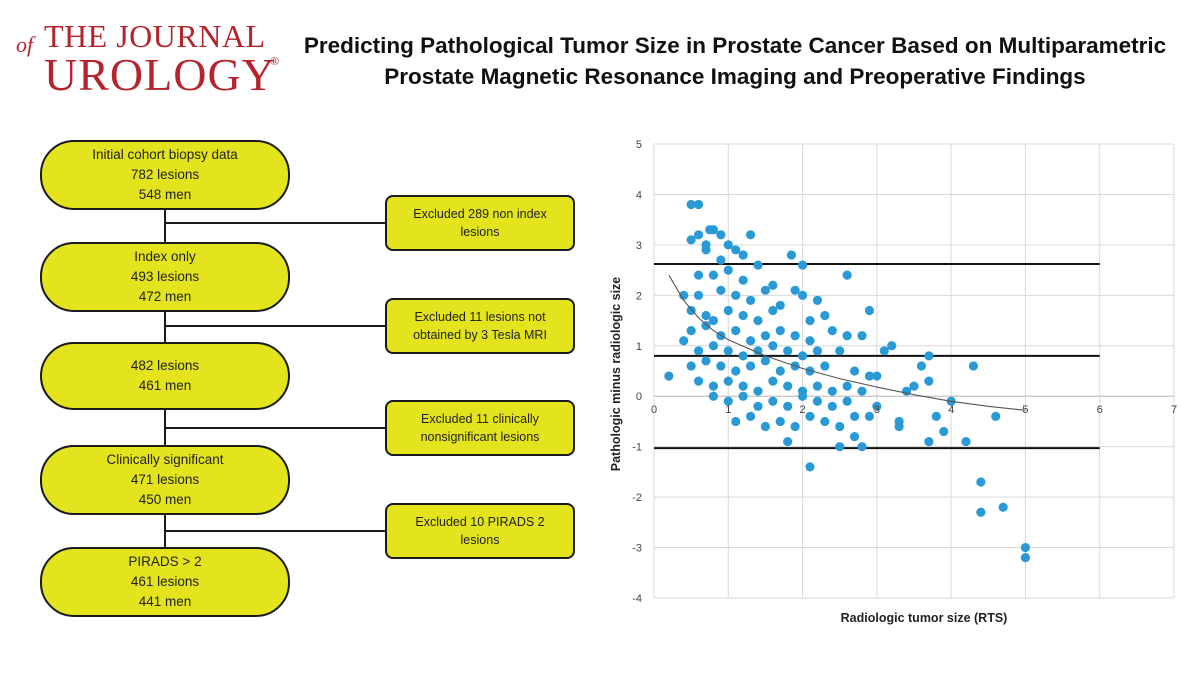 The width and height of the screenshot is (1200, 685). I want to click on exclusion-text: Excluded 289 non index, so click(480, 214).